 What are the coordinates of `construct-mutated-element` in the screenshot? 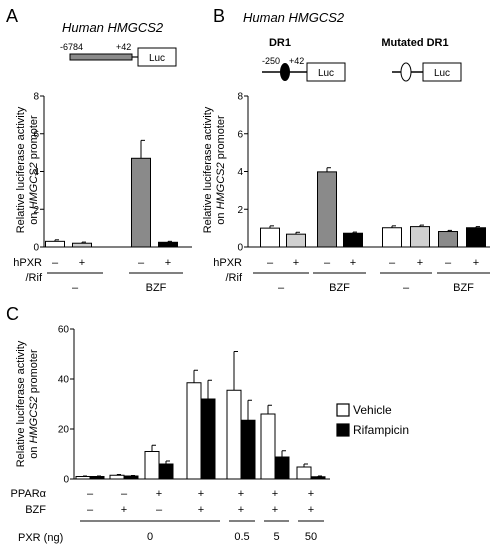 It's located at (406, 72).